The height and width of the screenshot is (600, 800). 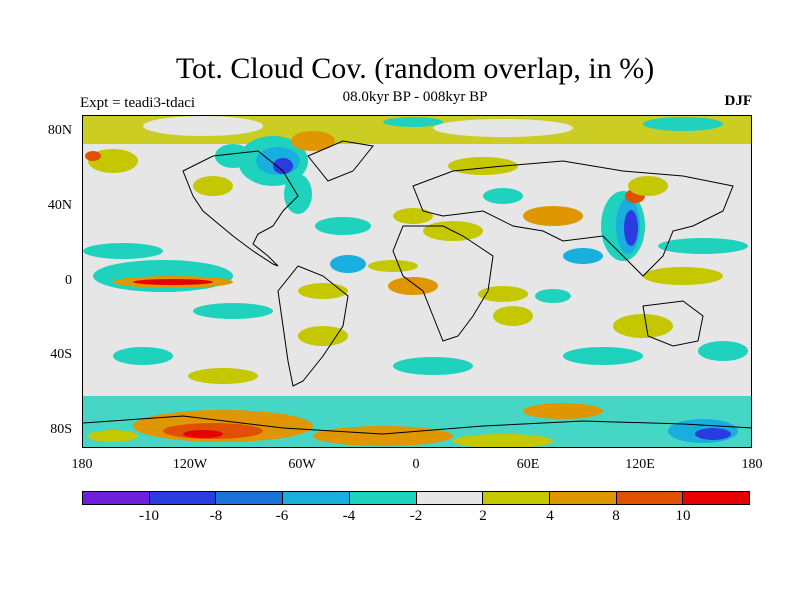 I want to click on colorbar-label: 8, so click(x=616, y=516).